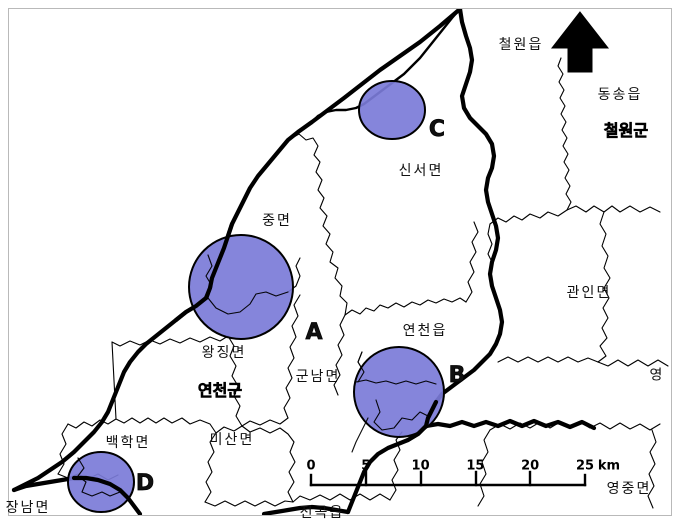  I want to click on town-label-중면: 중면, so click(277, 221).